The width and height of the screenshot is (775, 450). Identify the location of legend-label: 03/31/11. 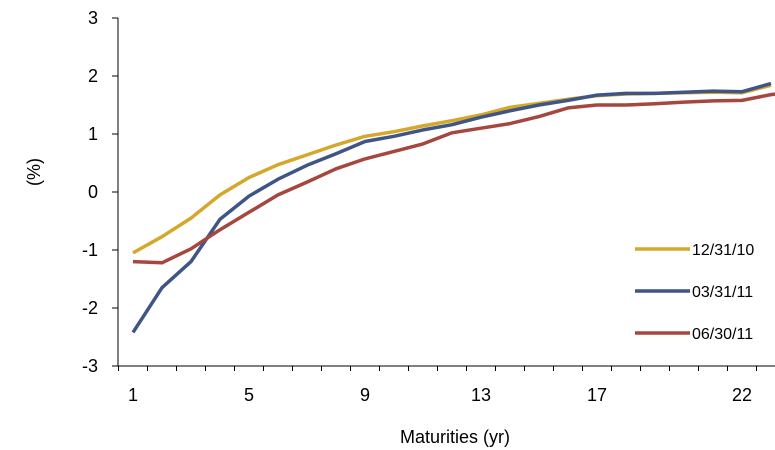
(722, 292).